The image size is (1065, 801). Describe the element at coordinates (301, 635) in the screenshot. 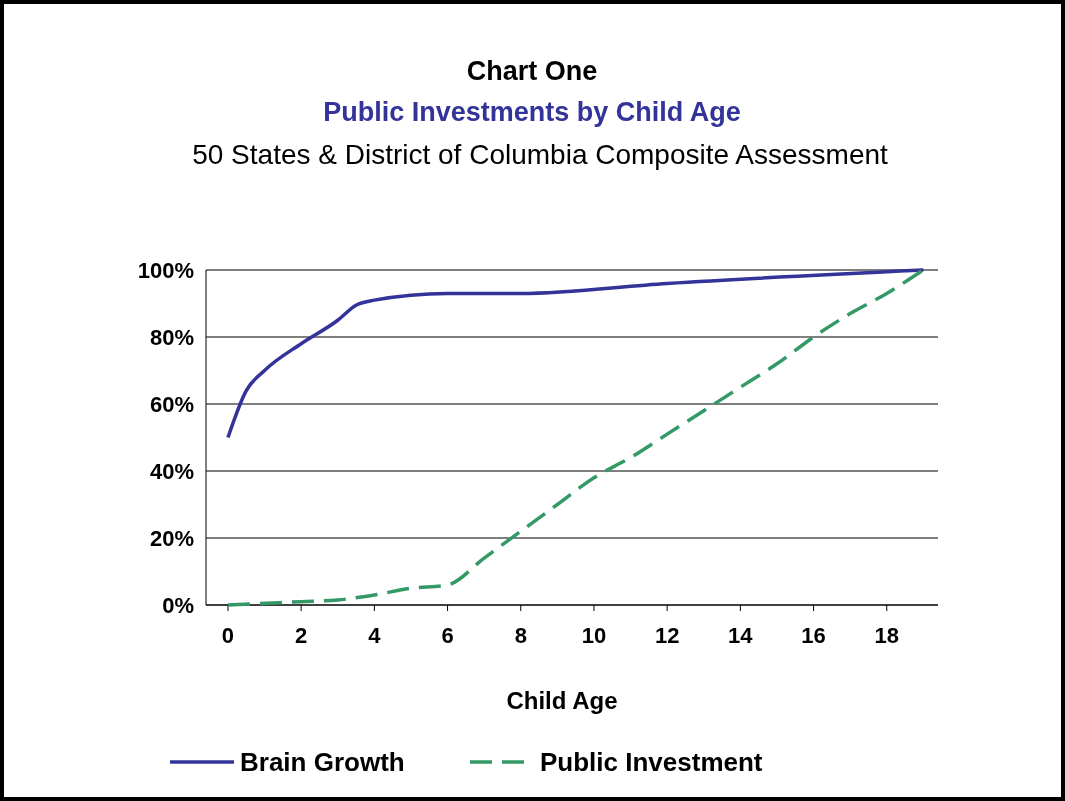

I see `x-tick-label: 2` at that location.